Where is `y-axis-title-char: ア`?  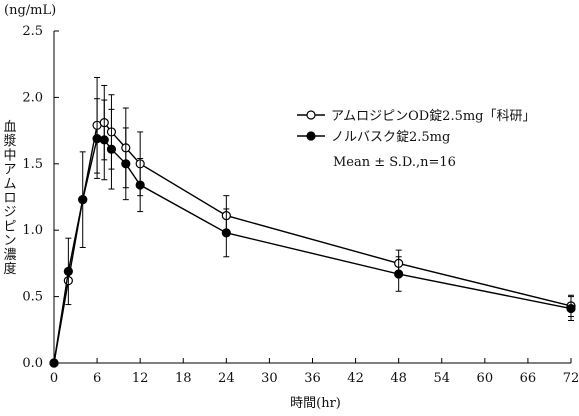
y-axis-title-char: ア is located at coordinates (9, 170).